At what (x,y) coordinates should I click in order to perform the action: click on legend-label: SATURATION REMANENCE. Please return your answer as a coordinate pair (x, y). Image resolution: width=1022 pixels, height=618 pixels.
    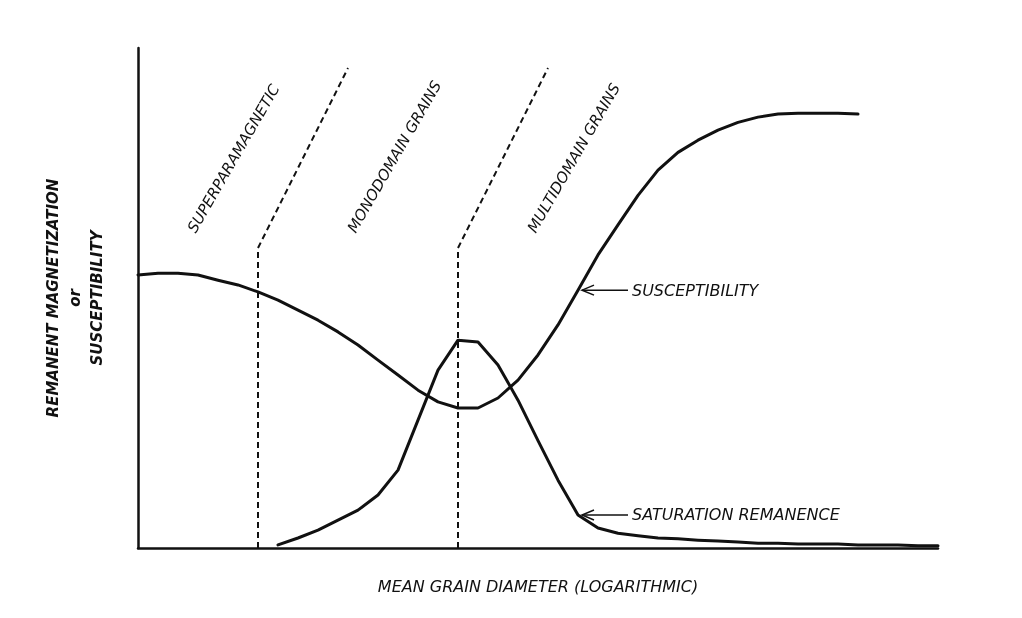
    Looking at the image, I should click on (736, 515).